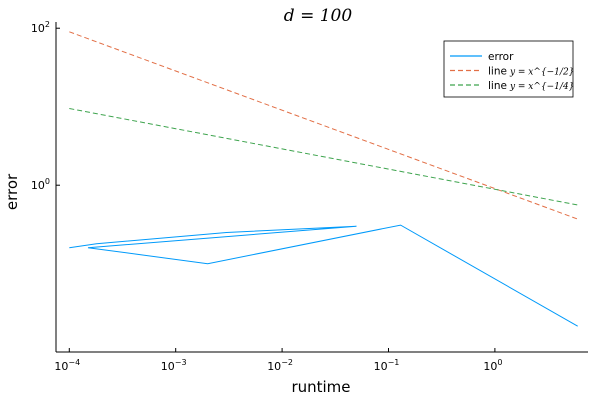  Describe the element at coordinates (541, 87) in the screenshot. I see `legend-equation: y = x^{−1/4}` at that location.